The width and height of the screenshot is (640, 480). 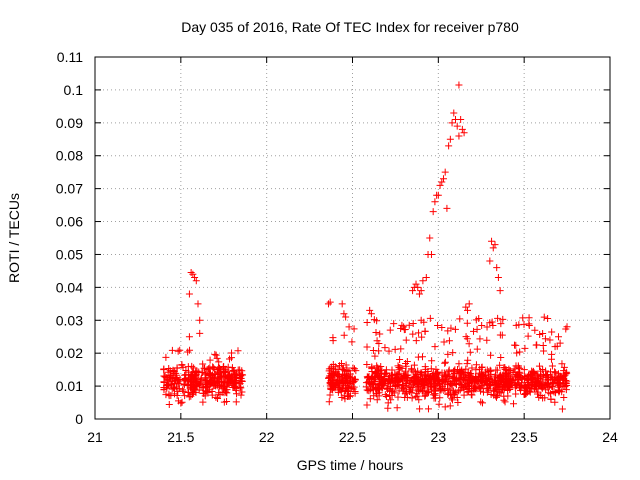 What do you see at coordinates (267, 437) in the screenshot?
I see `x-tick-label: 22` at bounding box center [267, 437].